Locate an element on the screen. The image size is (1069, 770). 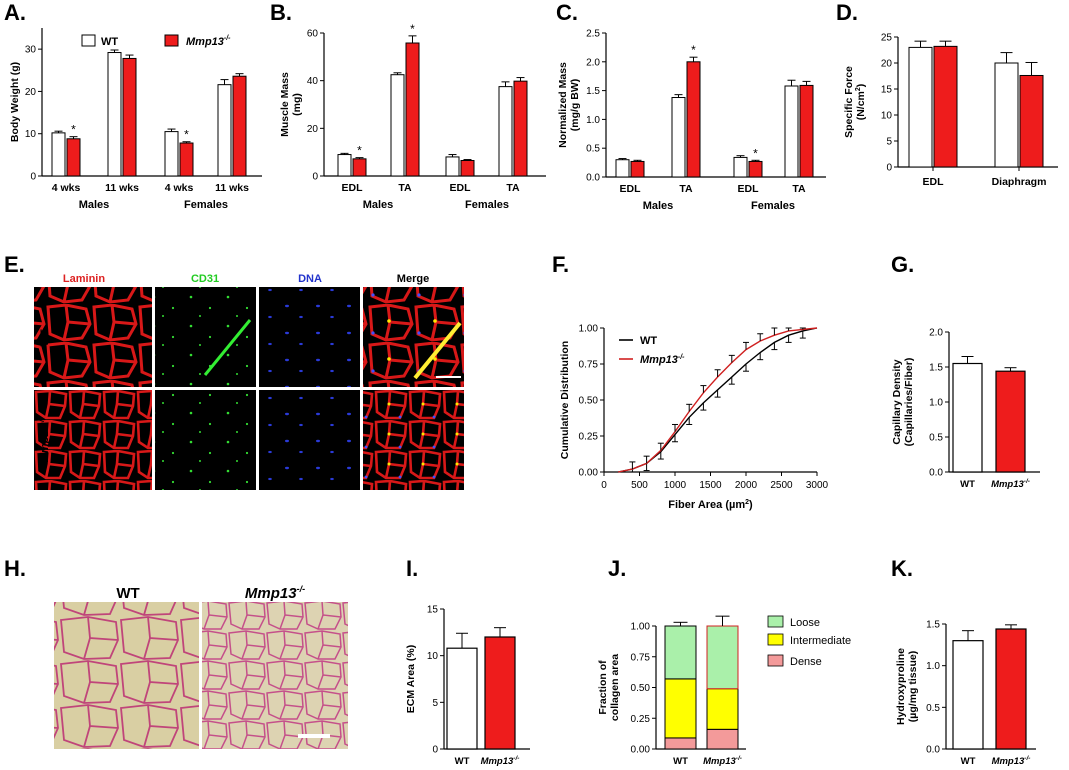
chart-g-y-tick-label: 2.0 is located at coordinates (936, 333).